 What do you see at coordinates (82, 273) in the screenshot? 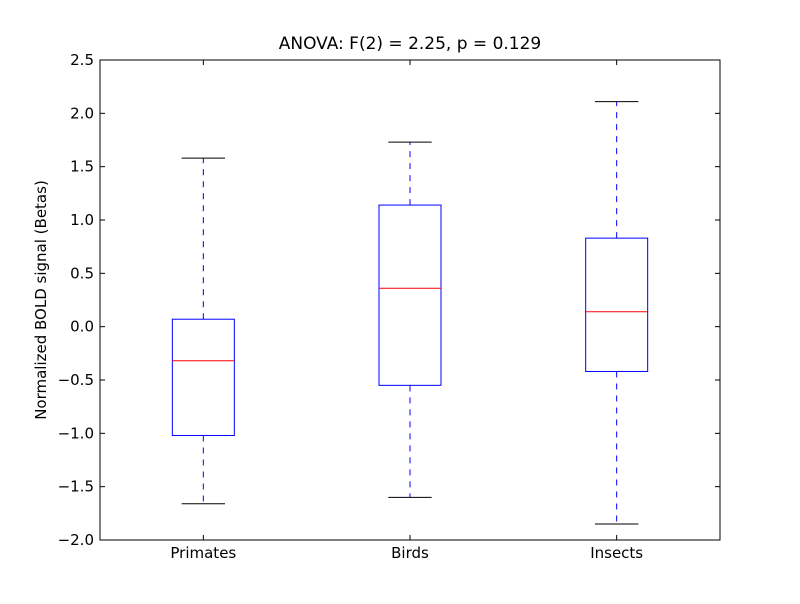
I see `y-tick-label: 0.5` at bounding box center [82, 273].